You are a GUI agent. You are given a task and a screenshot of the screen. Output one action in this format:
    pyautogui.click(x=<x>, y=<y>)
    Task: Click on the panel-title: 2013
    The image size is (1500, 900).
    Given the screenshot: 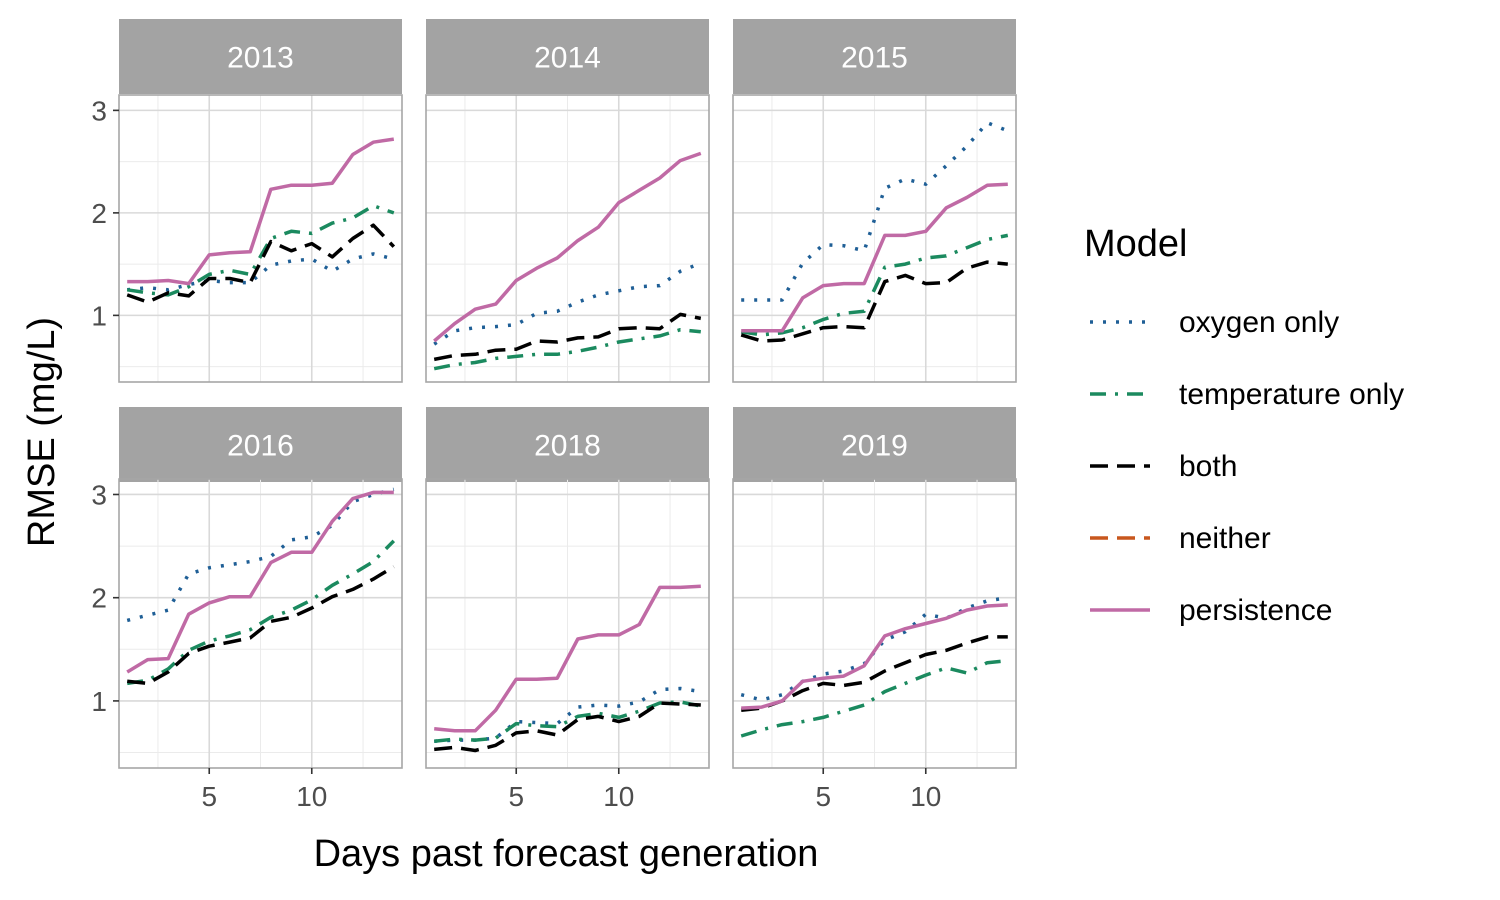 What is the action you would take?
    pyautogui.click(x=260, y=58)
    